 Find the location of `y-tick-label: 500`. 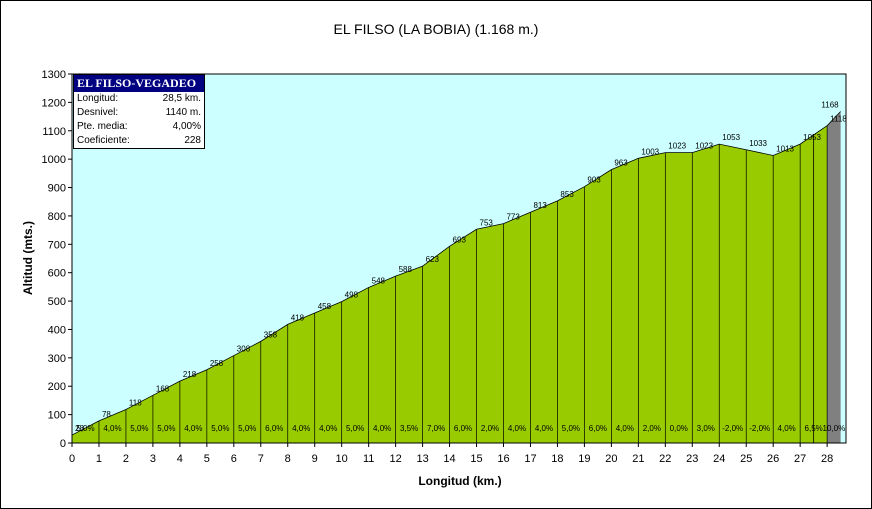

y-tick-label: 500 is located at coordinates (57, 302).